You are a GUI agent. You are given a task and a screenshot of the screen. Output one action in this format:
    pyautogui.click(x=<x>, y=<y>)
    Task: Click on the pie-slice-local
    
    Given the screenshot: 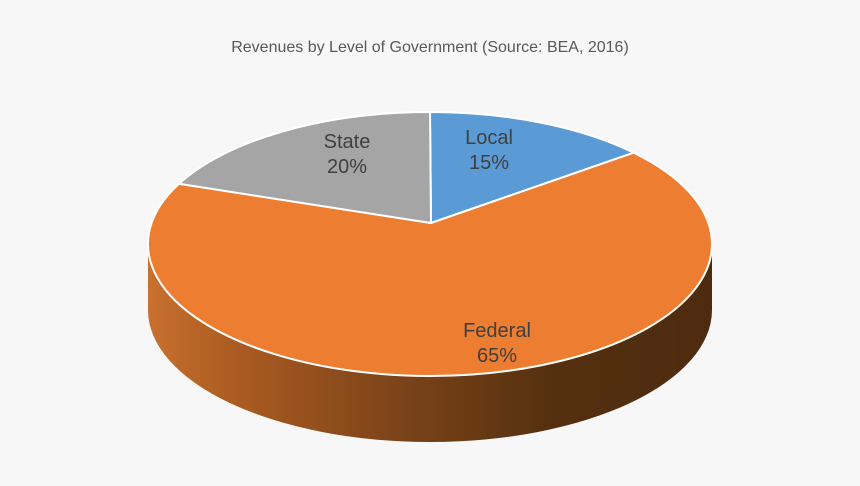 What is the action you would take?
    pyautogui.click(x=532, y=167)
    